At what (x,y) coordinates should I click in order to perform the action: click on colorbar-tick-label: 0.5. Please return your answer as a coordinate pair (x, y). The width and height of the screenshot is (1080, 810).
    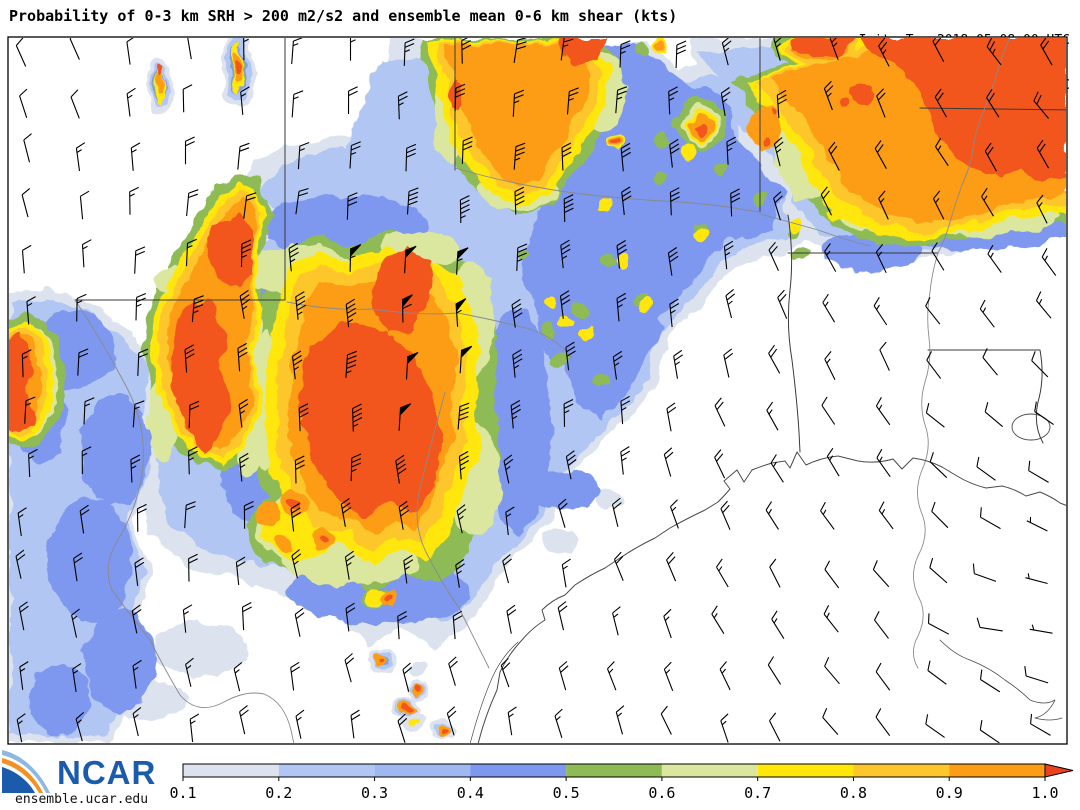
    Looking at the image, I should click on (566, 793).